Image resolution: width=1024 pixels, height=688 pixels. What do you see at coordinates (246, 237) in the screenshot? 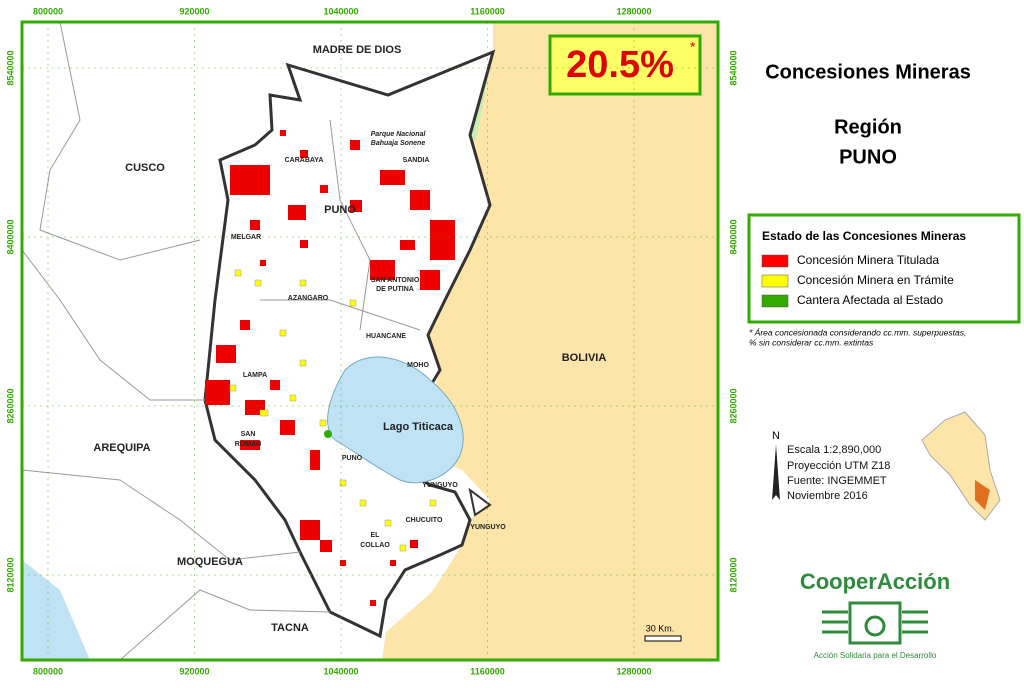
I see `map-label: MELGAR` at bounding box center [246, 237].